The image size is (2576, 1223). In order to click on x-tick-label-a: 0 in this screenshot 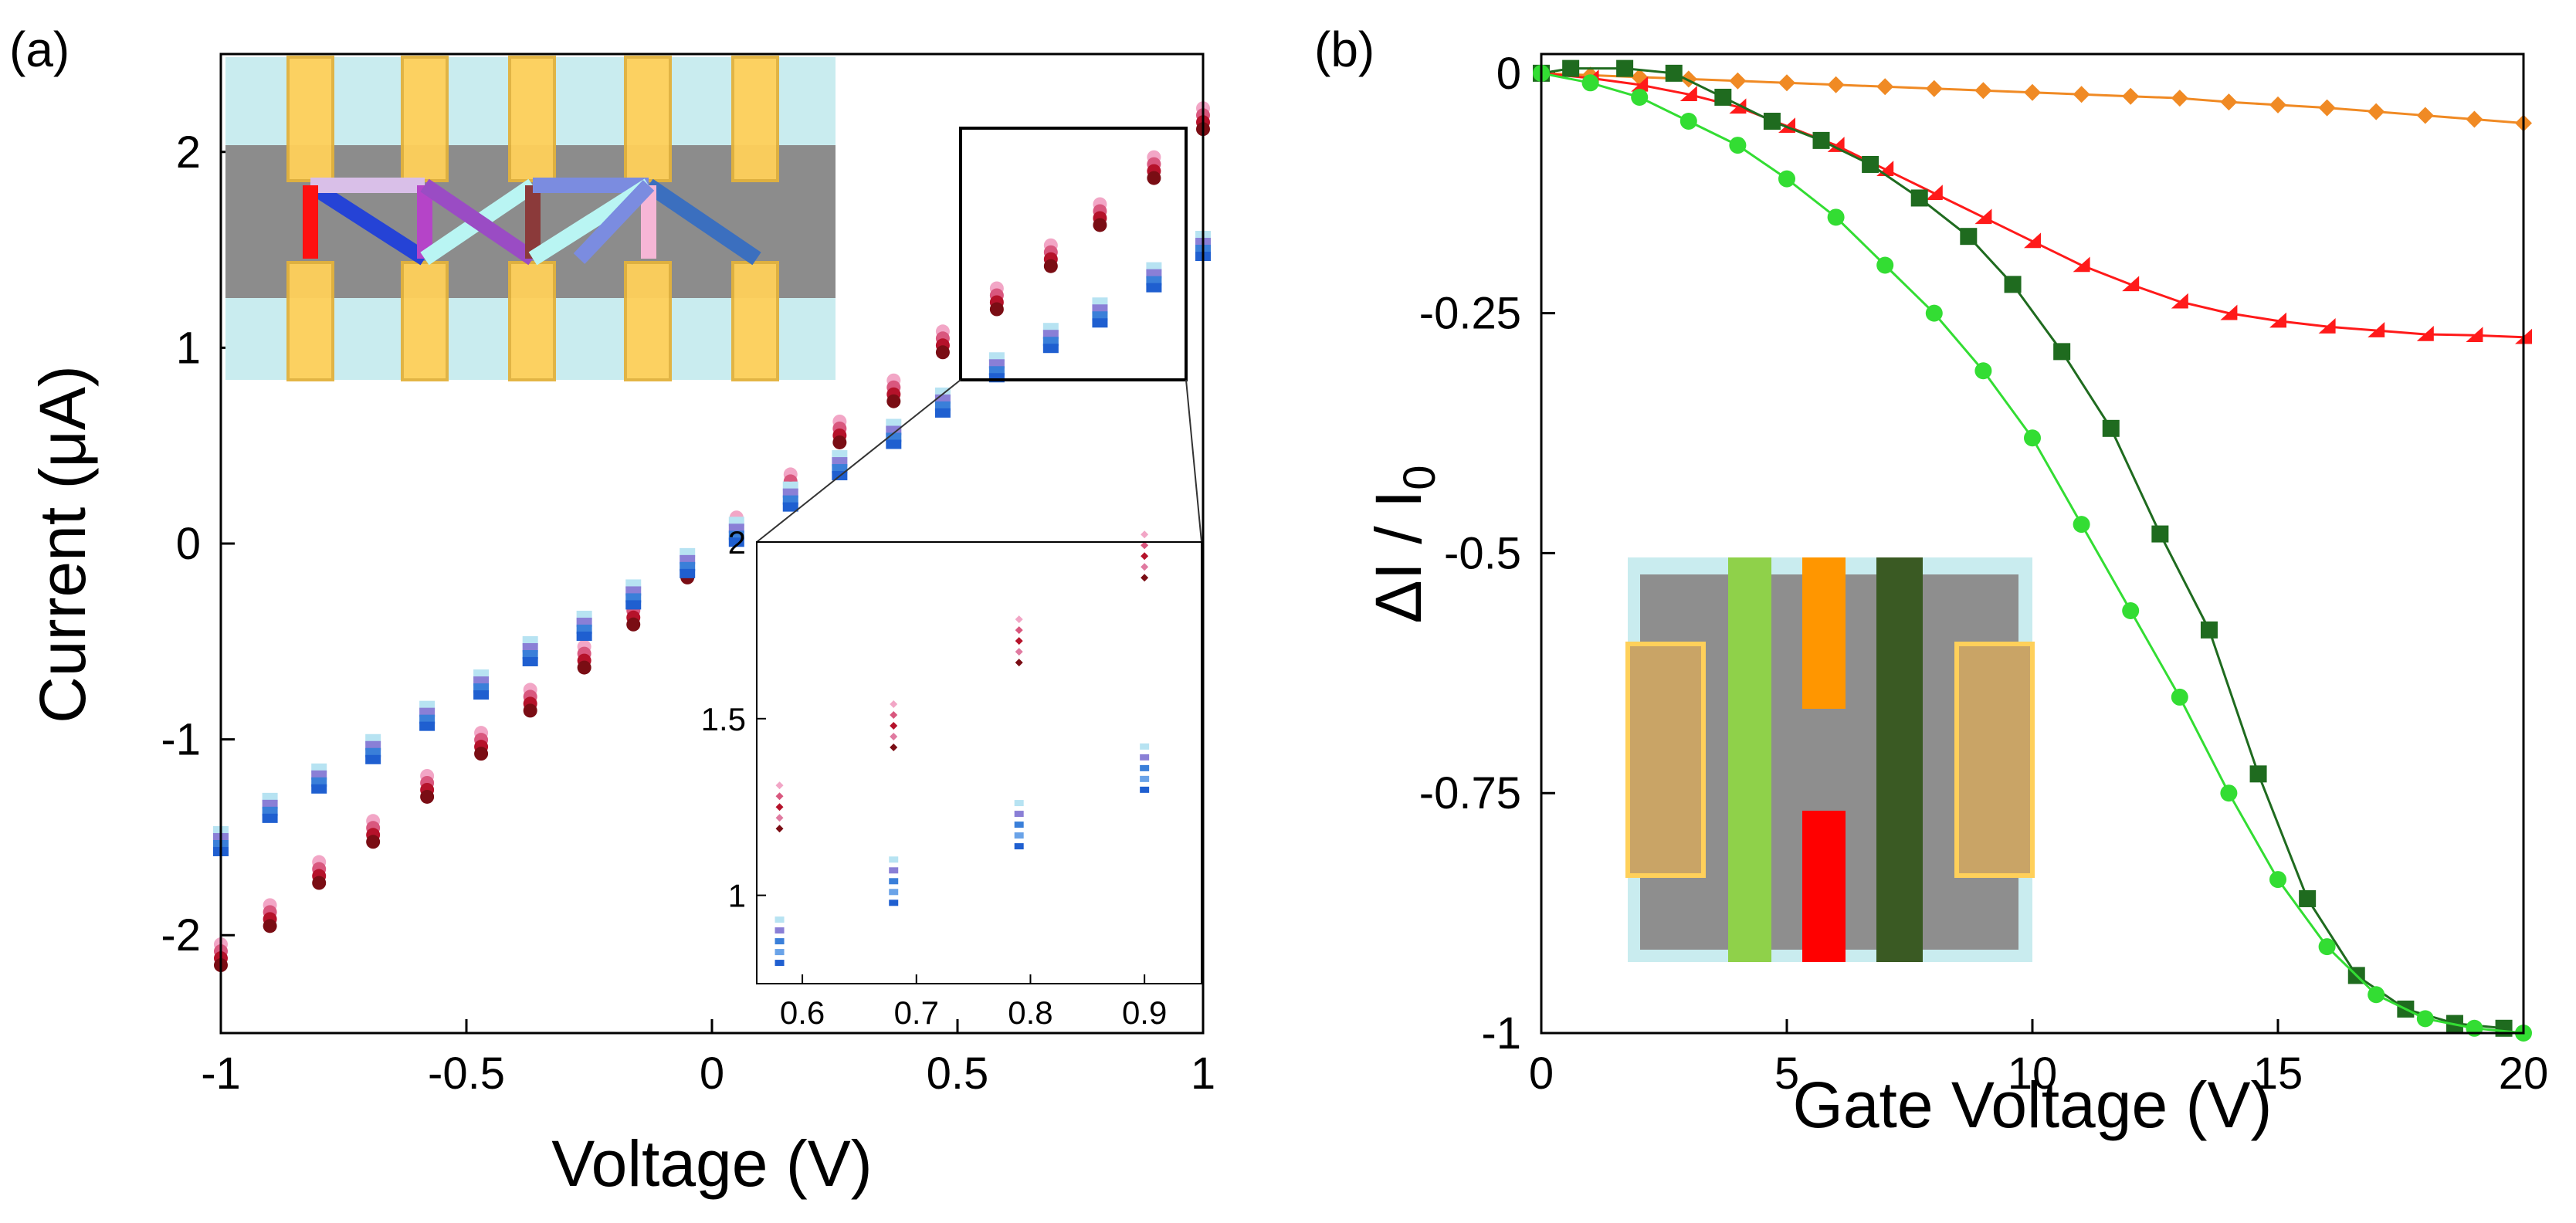, I will do `click(712, 1074)`.